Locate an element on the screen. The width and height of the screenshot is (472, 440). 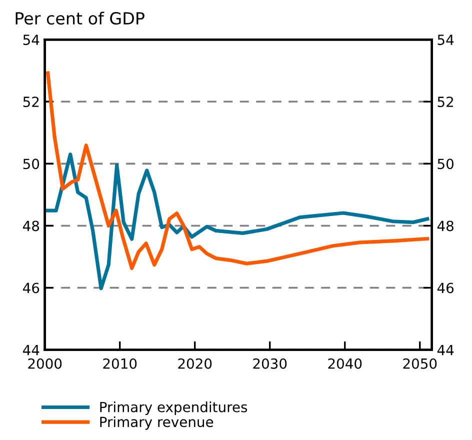
x-tick-label: 2040 is located at coordinates (345, 363).